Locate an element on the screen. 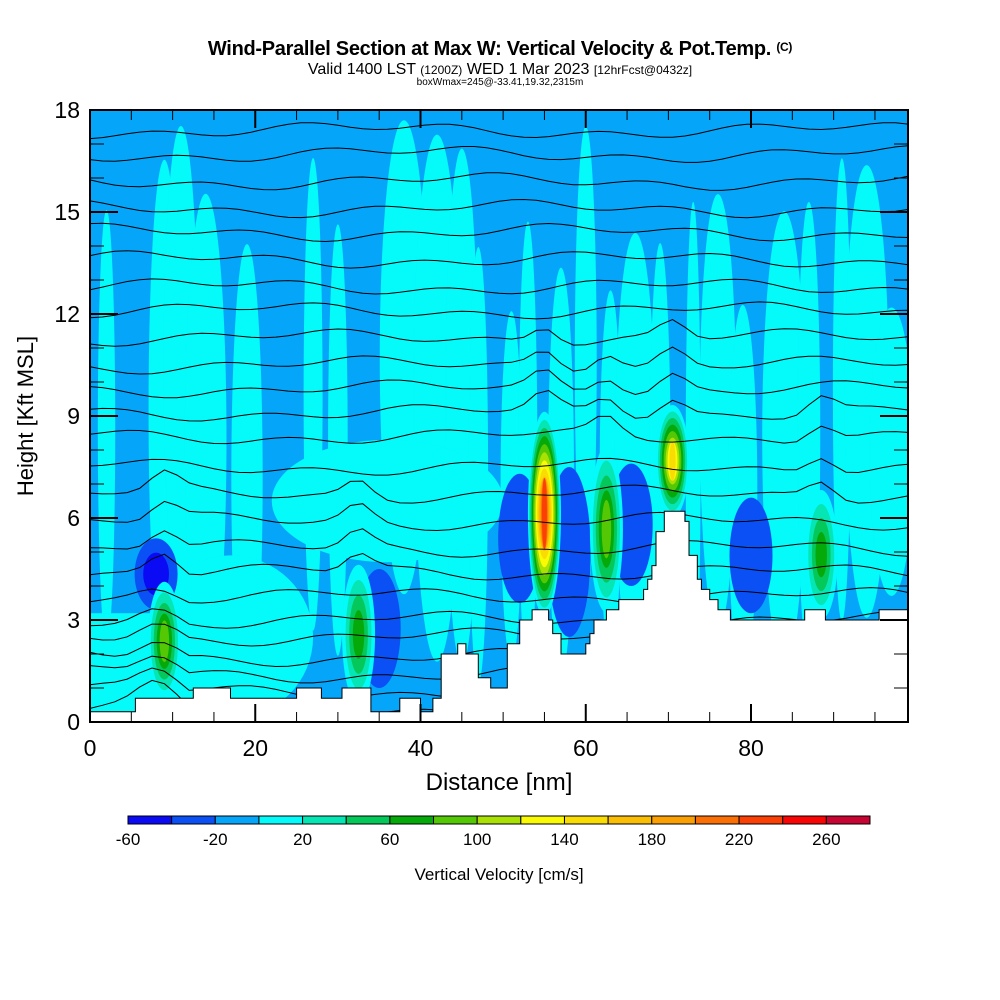 The height and width of the screenshot is (1000, 1000). boxwmax-info: boxWmax=245@-33.41,19.32,2315m is located at coordinates (500, 82).